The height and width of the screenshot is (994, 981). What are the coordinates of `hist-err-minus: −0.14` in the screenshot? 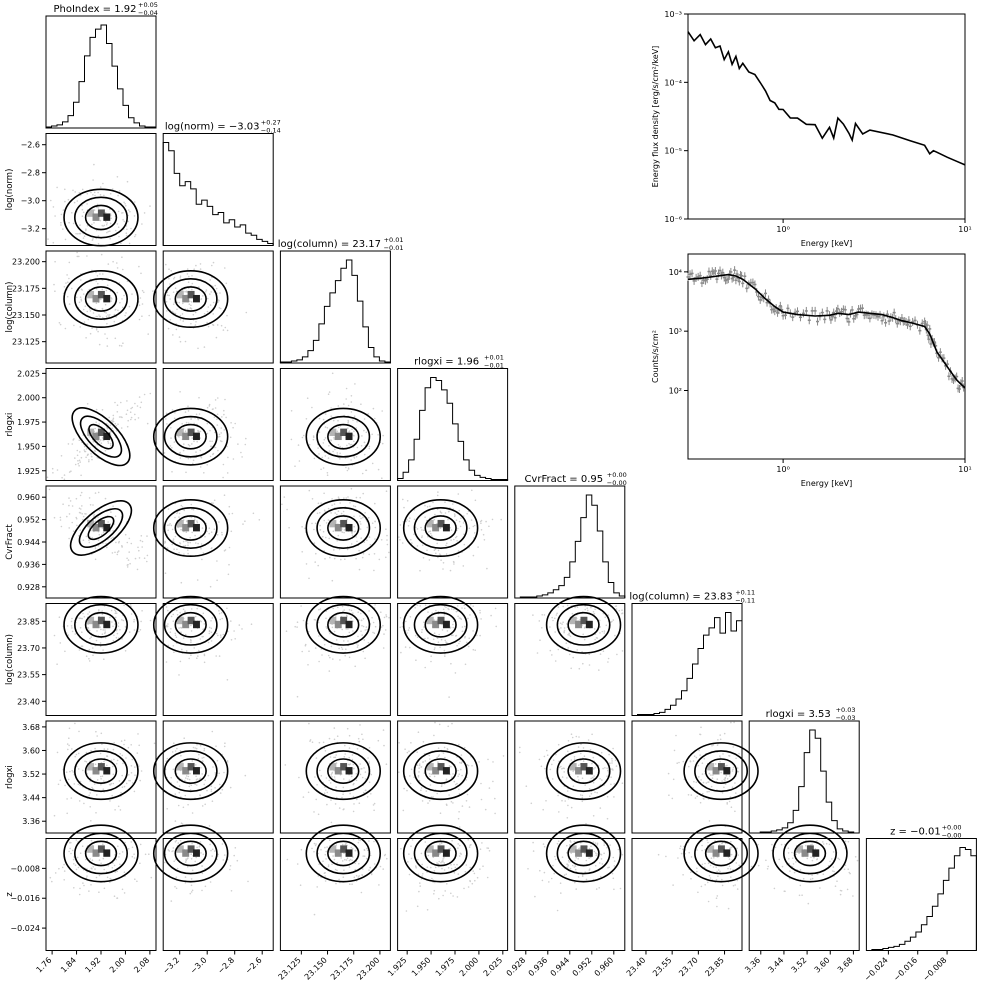 It's located at (271, 131).